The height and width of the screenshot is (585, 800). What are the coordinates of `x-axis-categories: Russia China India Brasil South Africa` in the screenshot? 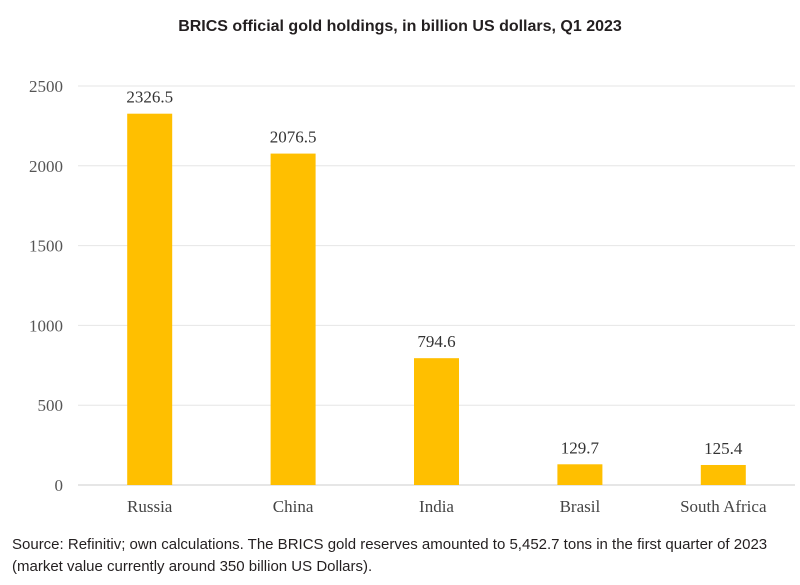 It's located at (447, 506).